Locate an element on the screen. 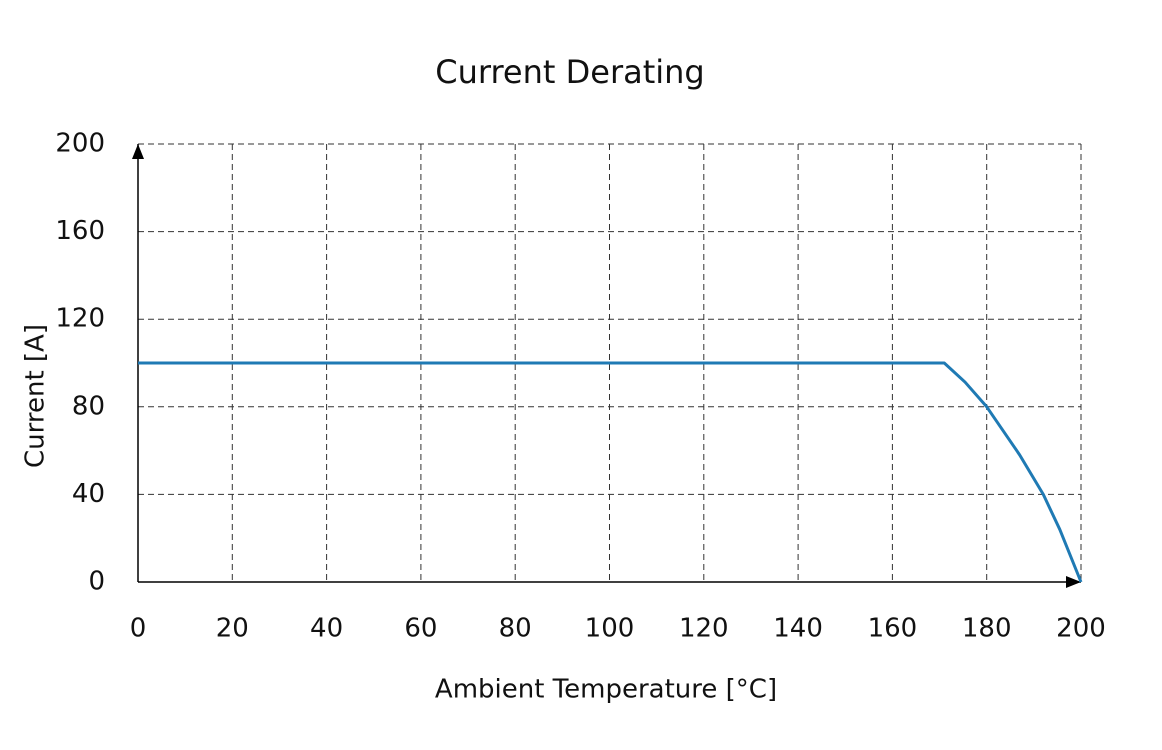  y-tick-label: 0 is located at coordinates (96, 582).